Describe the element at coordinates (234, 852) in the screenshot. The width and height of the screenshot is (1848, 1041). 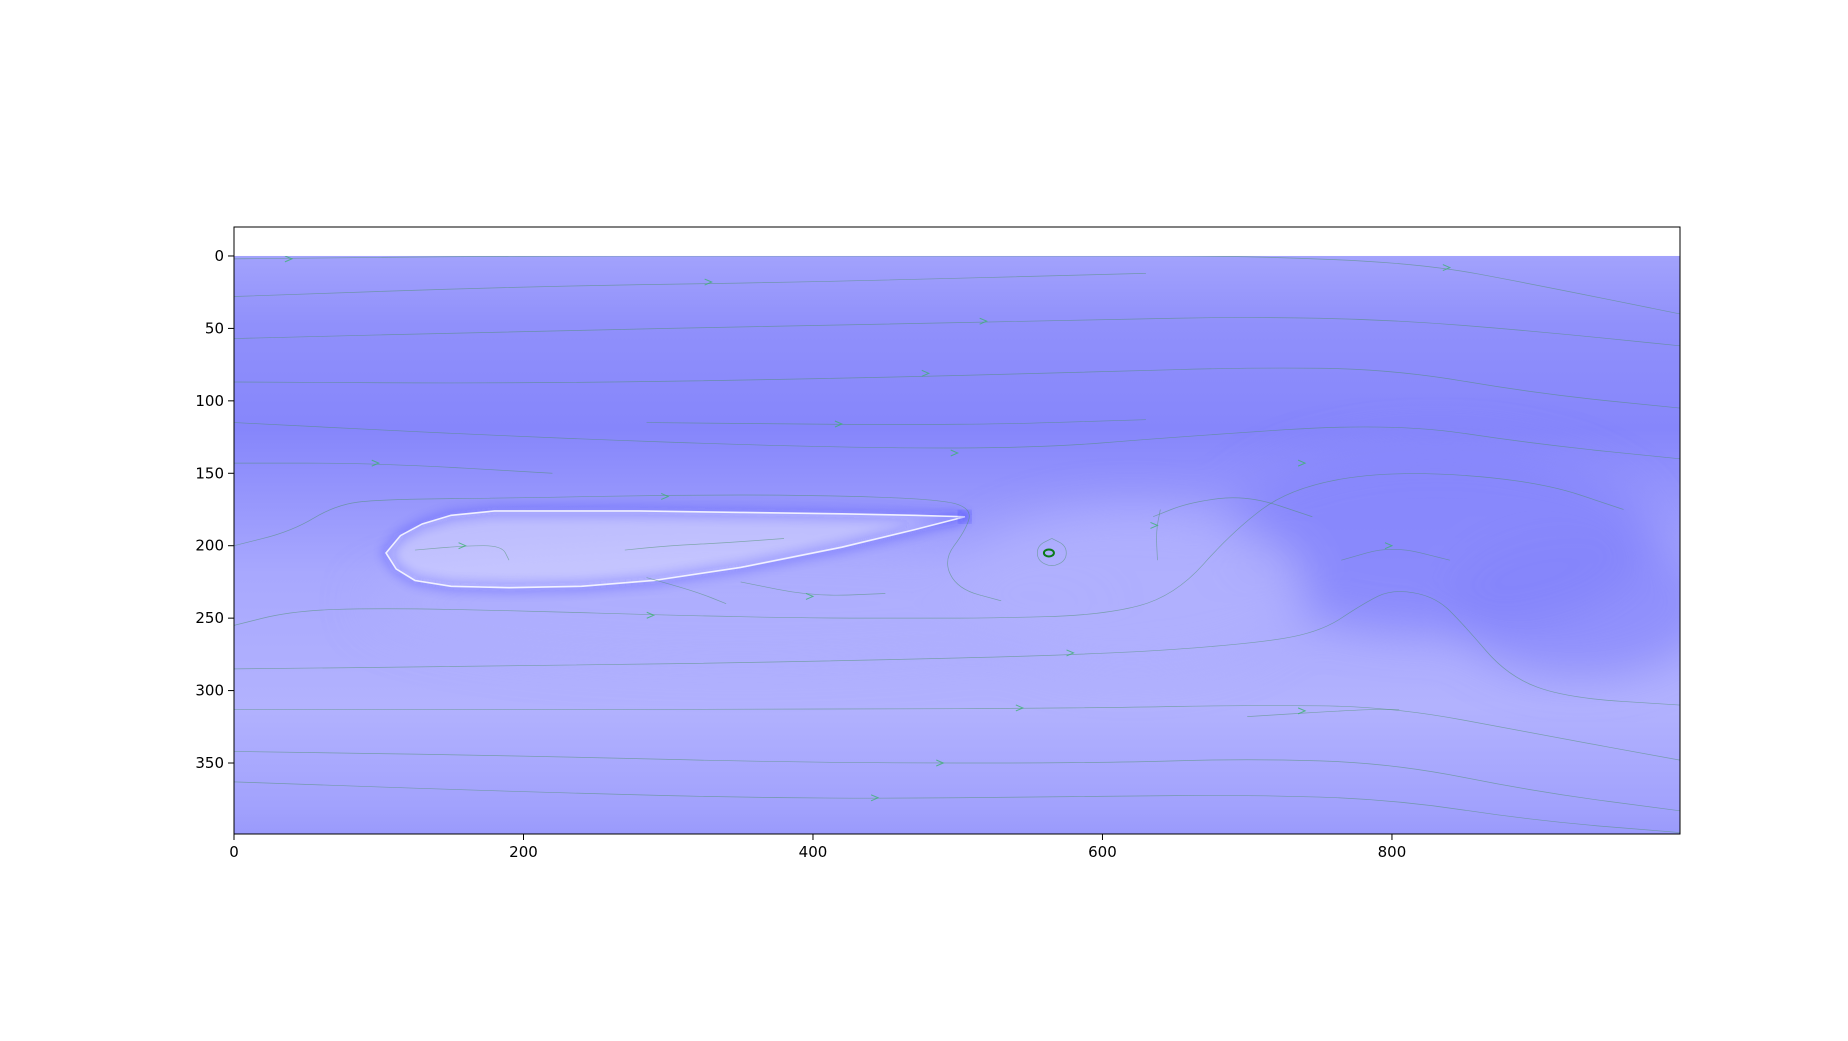
I see `x-tick-label: 0` at that location.